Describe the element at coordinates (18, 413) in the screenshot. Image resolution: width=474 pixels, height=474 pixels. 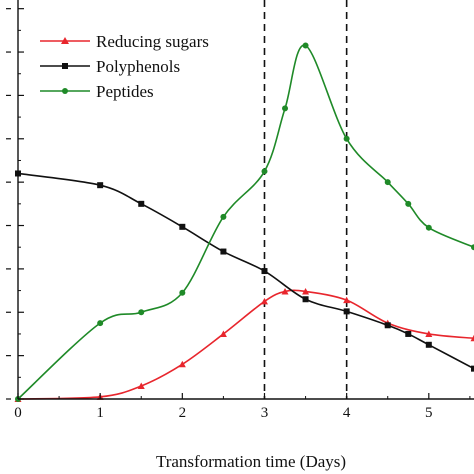
I see `x-tick-label-0: 0` at that location.